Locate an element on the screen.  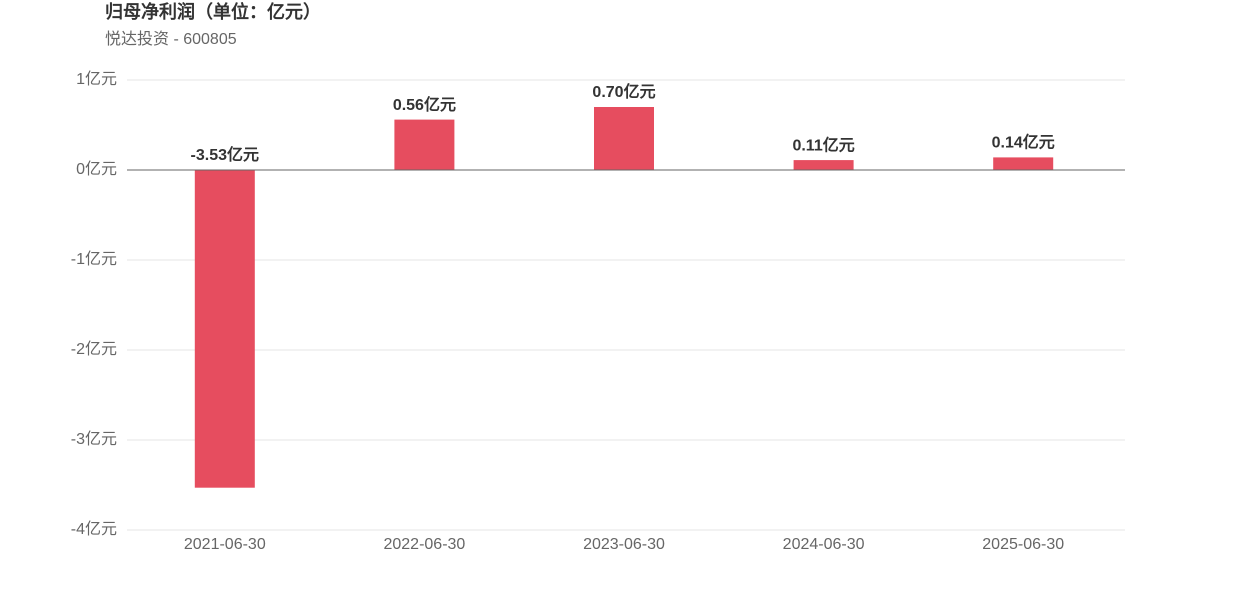
value-label: 0.70亿元 is located at coordinates (623, 91).